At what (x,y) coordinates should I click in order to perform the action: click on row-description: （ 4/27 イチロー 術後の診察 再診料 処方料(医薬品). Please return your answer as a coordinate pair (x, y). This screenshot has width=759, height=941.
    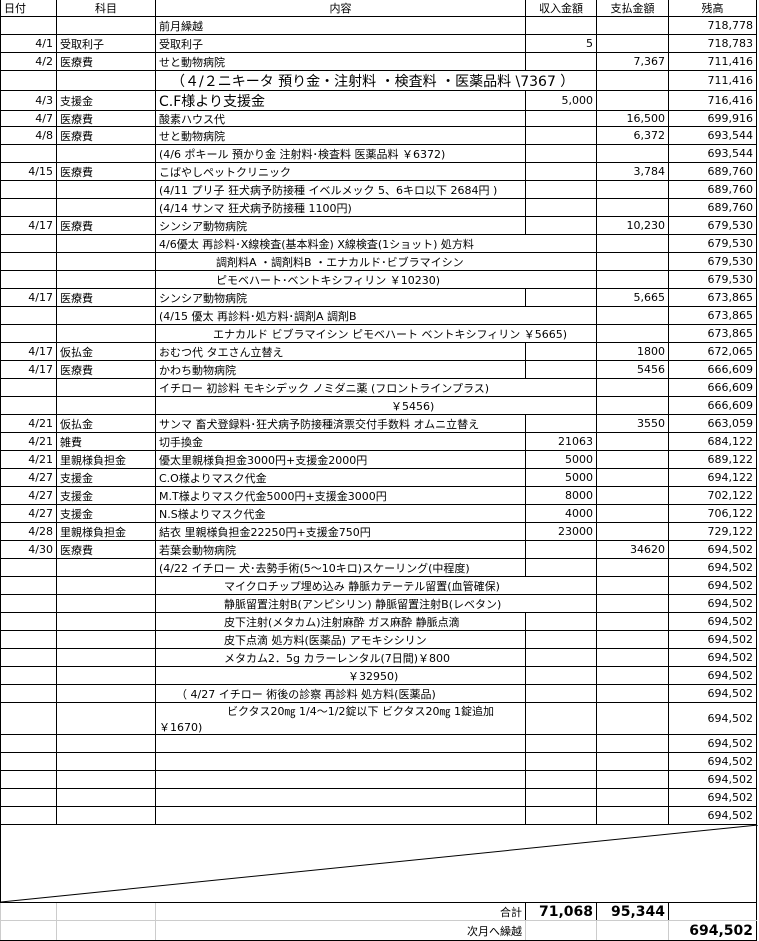
    Looking at the image, I should click on (341, 693).